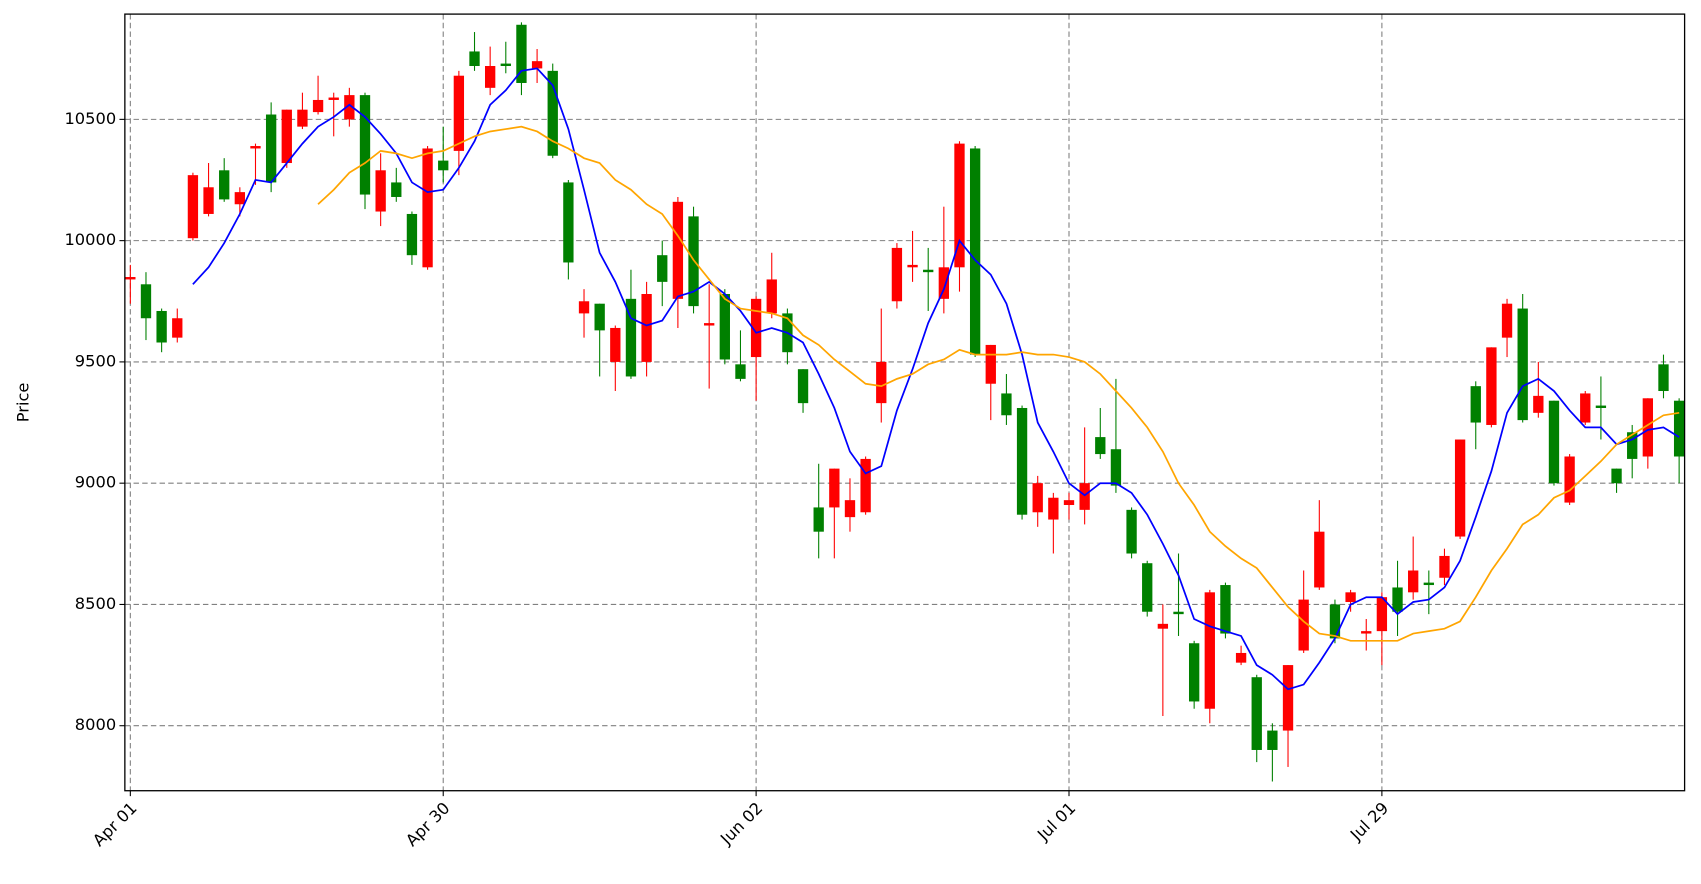 This screenshot has height=884, width=1701. I want to click on y-tick-label: 9000, so click(95, 482).